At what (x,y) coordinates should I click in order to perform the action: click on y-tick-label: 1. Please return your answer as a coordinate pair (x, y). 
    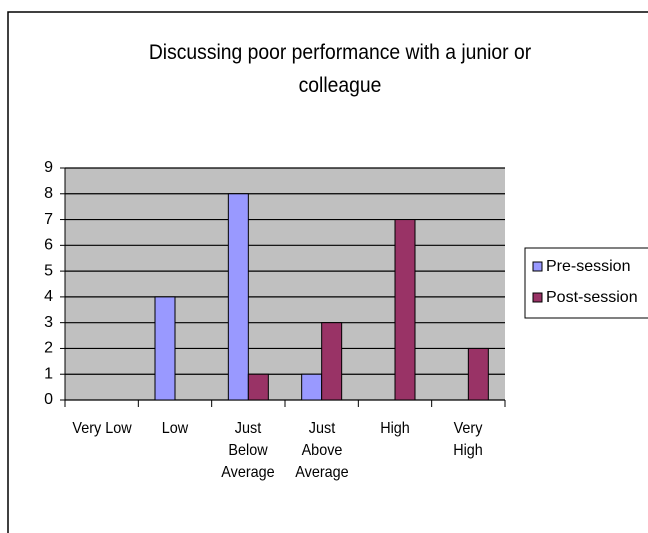
    Looking at the image, I should click on (48, 373).